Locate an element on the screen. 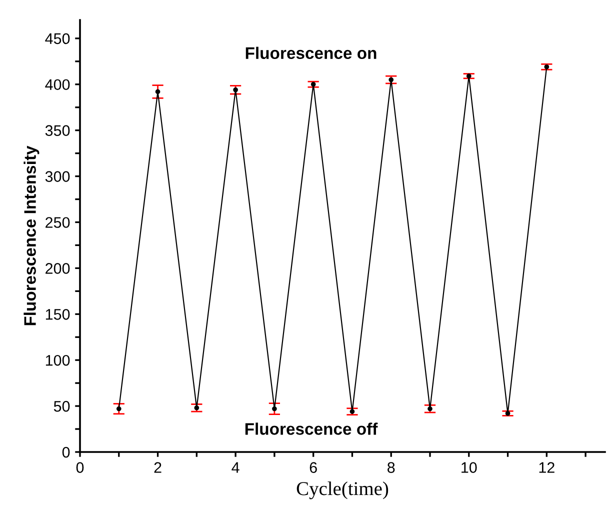 The image size is (608, 510). x-tick-label: 2 is located at coordinates (158, 467).